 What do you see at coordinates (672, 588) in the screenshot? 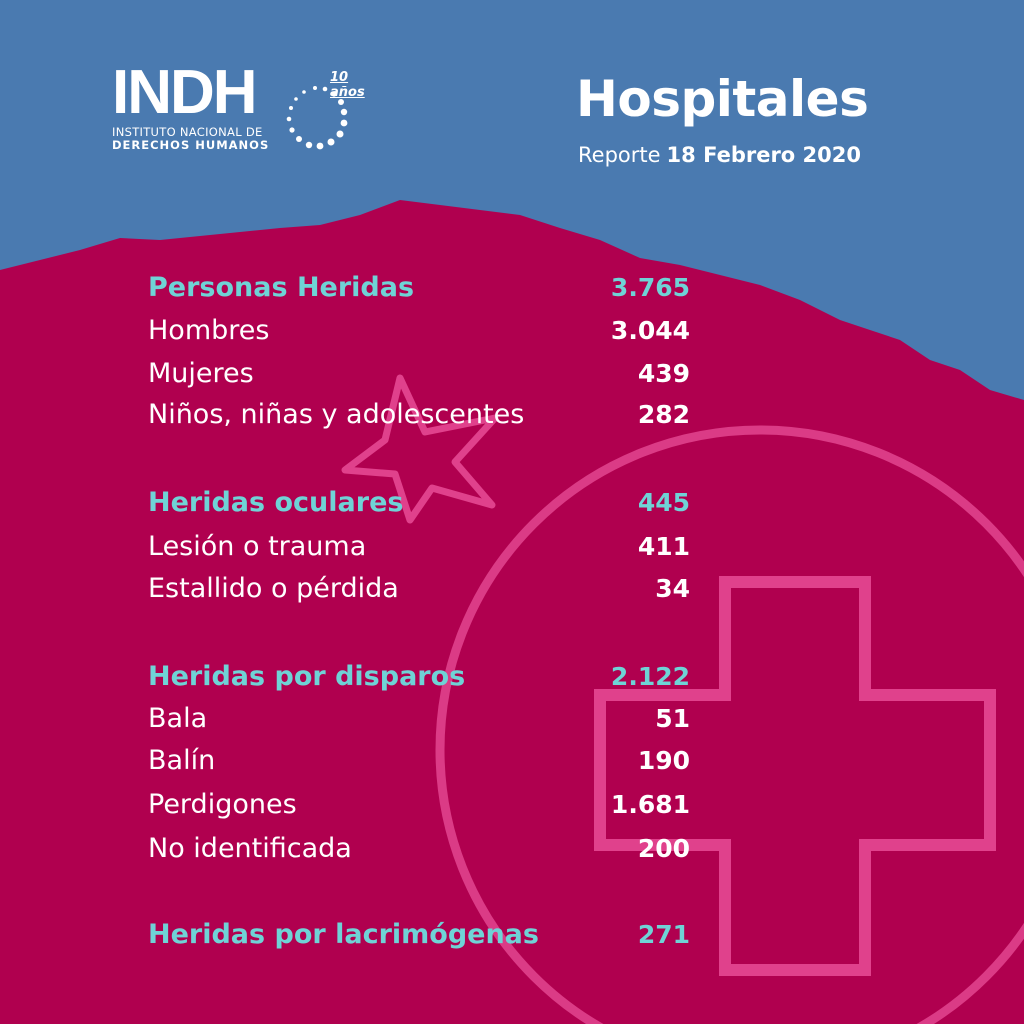
I see `stat-value: 34` at bounding box center [672, 588].